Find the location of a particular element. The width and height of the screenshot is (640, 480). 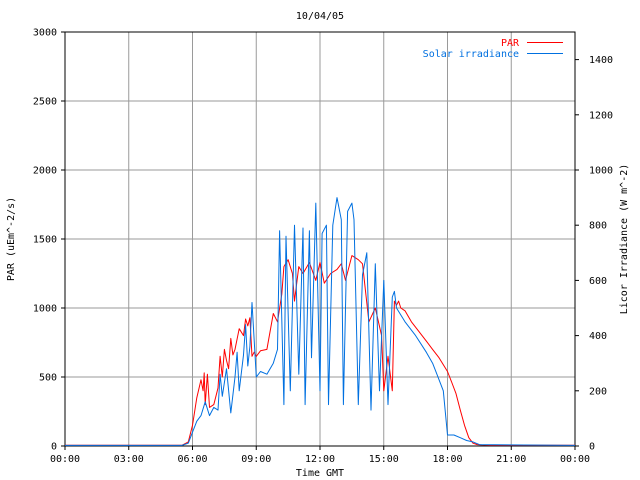

right-tick-label: 600 is located at coordinates (598, 281).